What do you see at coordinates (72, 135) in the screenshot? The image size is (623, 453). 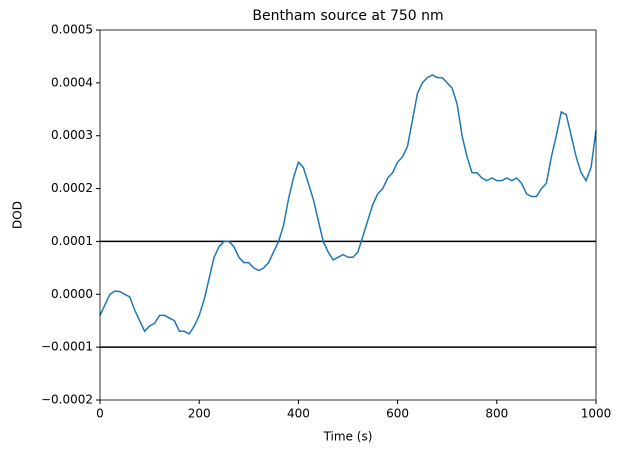 I see `y-tick-label: 0.0003` at bounding box center [72, 135].